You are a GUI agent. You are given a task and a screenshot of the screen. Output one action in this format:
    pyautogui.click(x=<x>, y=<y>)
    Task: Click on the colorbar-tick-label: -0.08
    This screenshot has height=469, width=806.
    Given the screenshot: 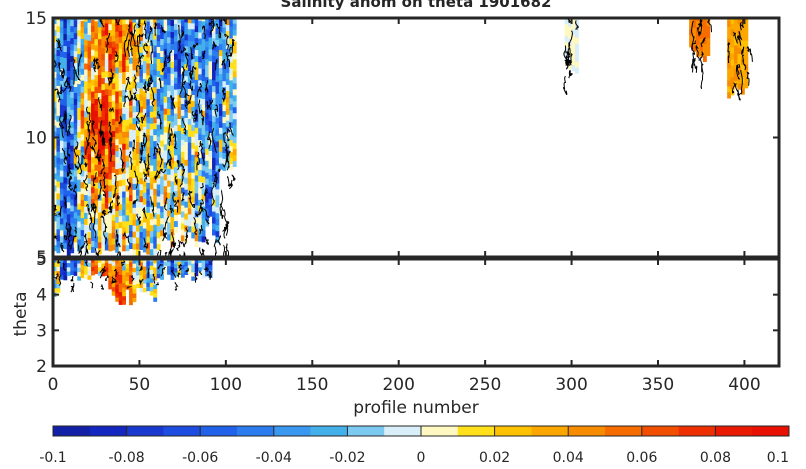 What is the action you would take?
    pyautogui.click(x=126, y=458)
    